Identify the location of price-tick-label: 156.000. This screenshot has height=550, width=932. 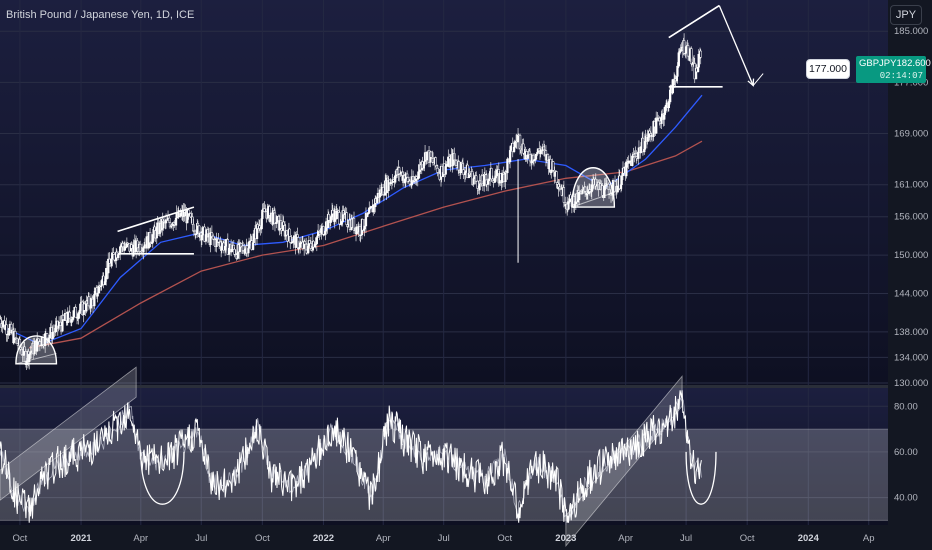
(911, 217).